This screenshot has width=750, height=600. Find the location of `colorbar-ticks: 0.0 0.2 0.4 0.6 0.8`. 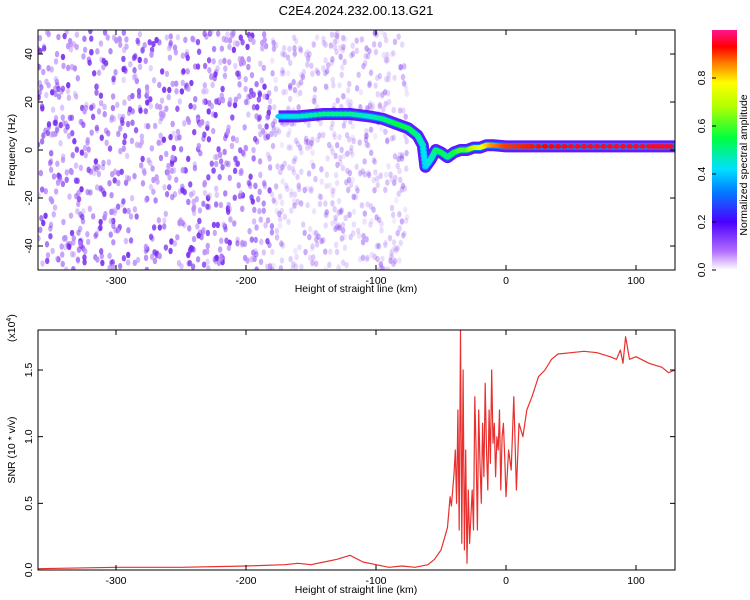

colorbar-ticks: 0.0 0.2 0.4 0.6 0.8 is located at coordinates (706, 174).